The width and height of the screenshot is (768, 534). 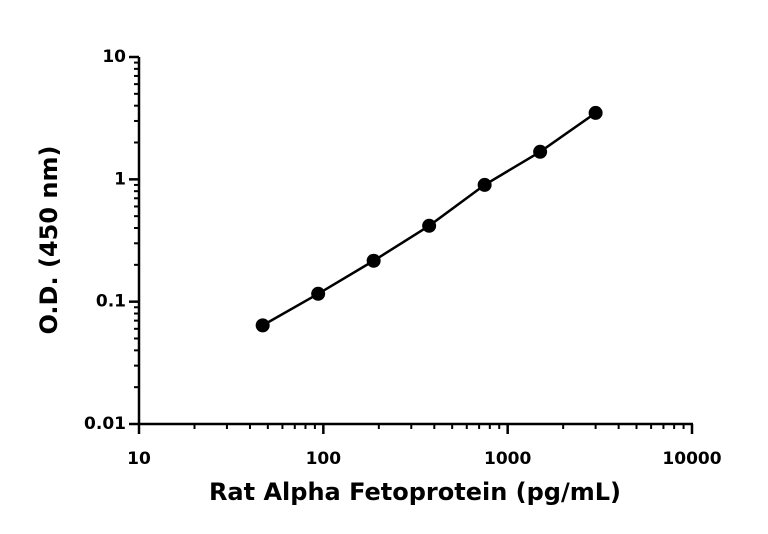 What do you see at coordinates (691, 459) in the screenshot?
I see `x-tick-label: 10000` at bounding box center [691, 459].